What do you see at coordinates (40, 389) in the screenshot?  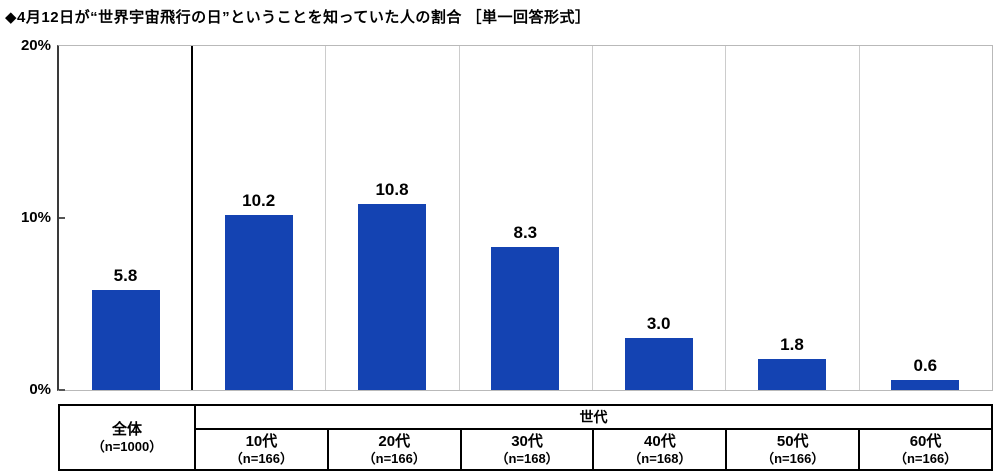 I see `y-axis-tick-label: 0%` at bounding box center [40, 389].